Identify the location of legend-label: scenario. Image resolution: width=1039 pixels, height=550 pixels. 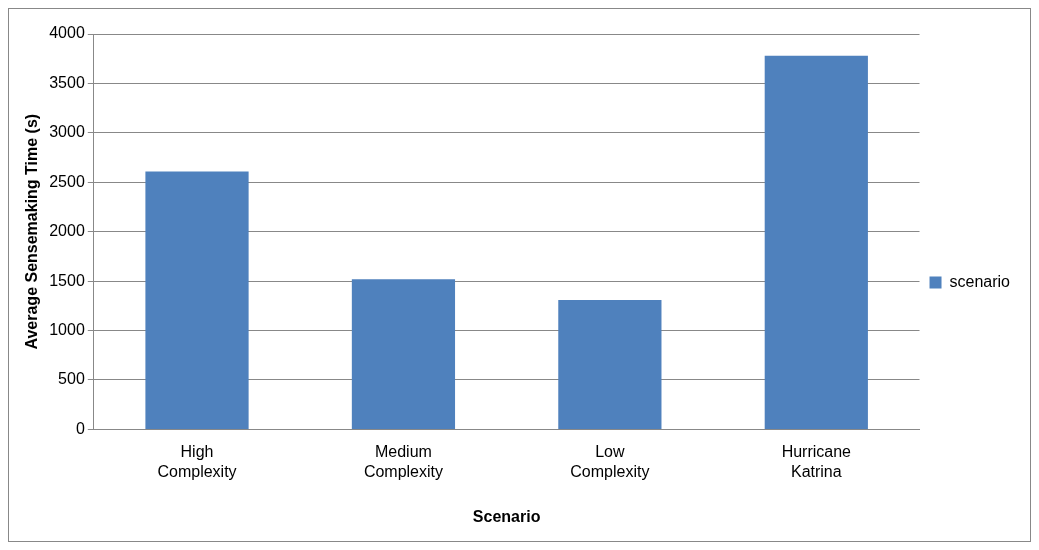
(980, 281).